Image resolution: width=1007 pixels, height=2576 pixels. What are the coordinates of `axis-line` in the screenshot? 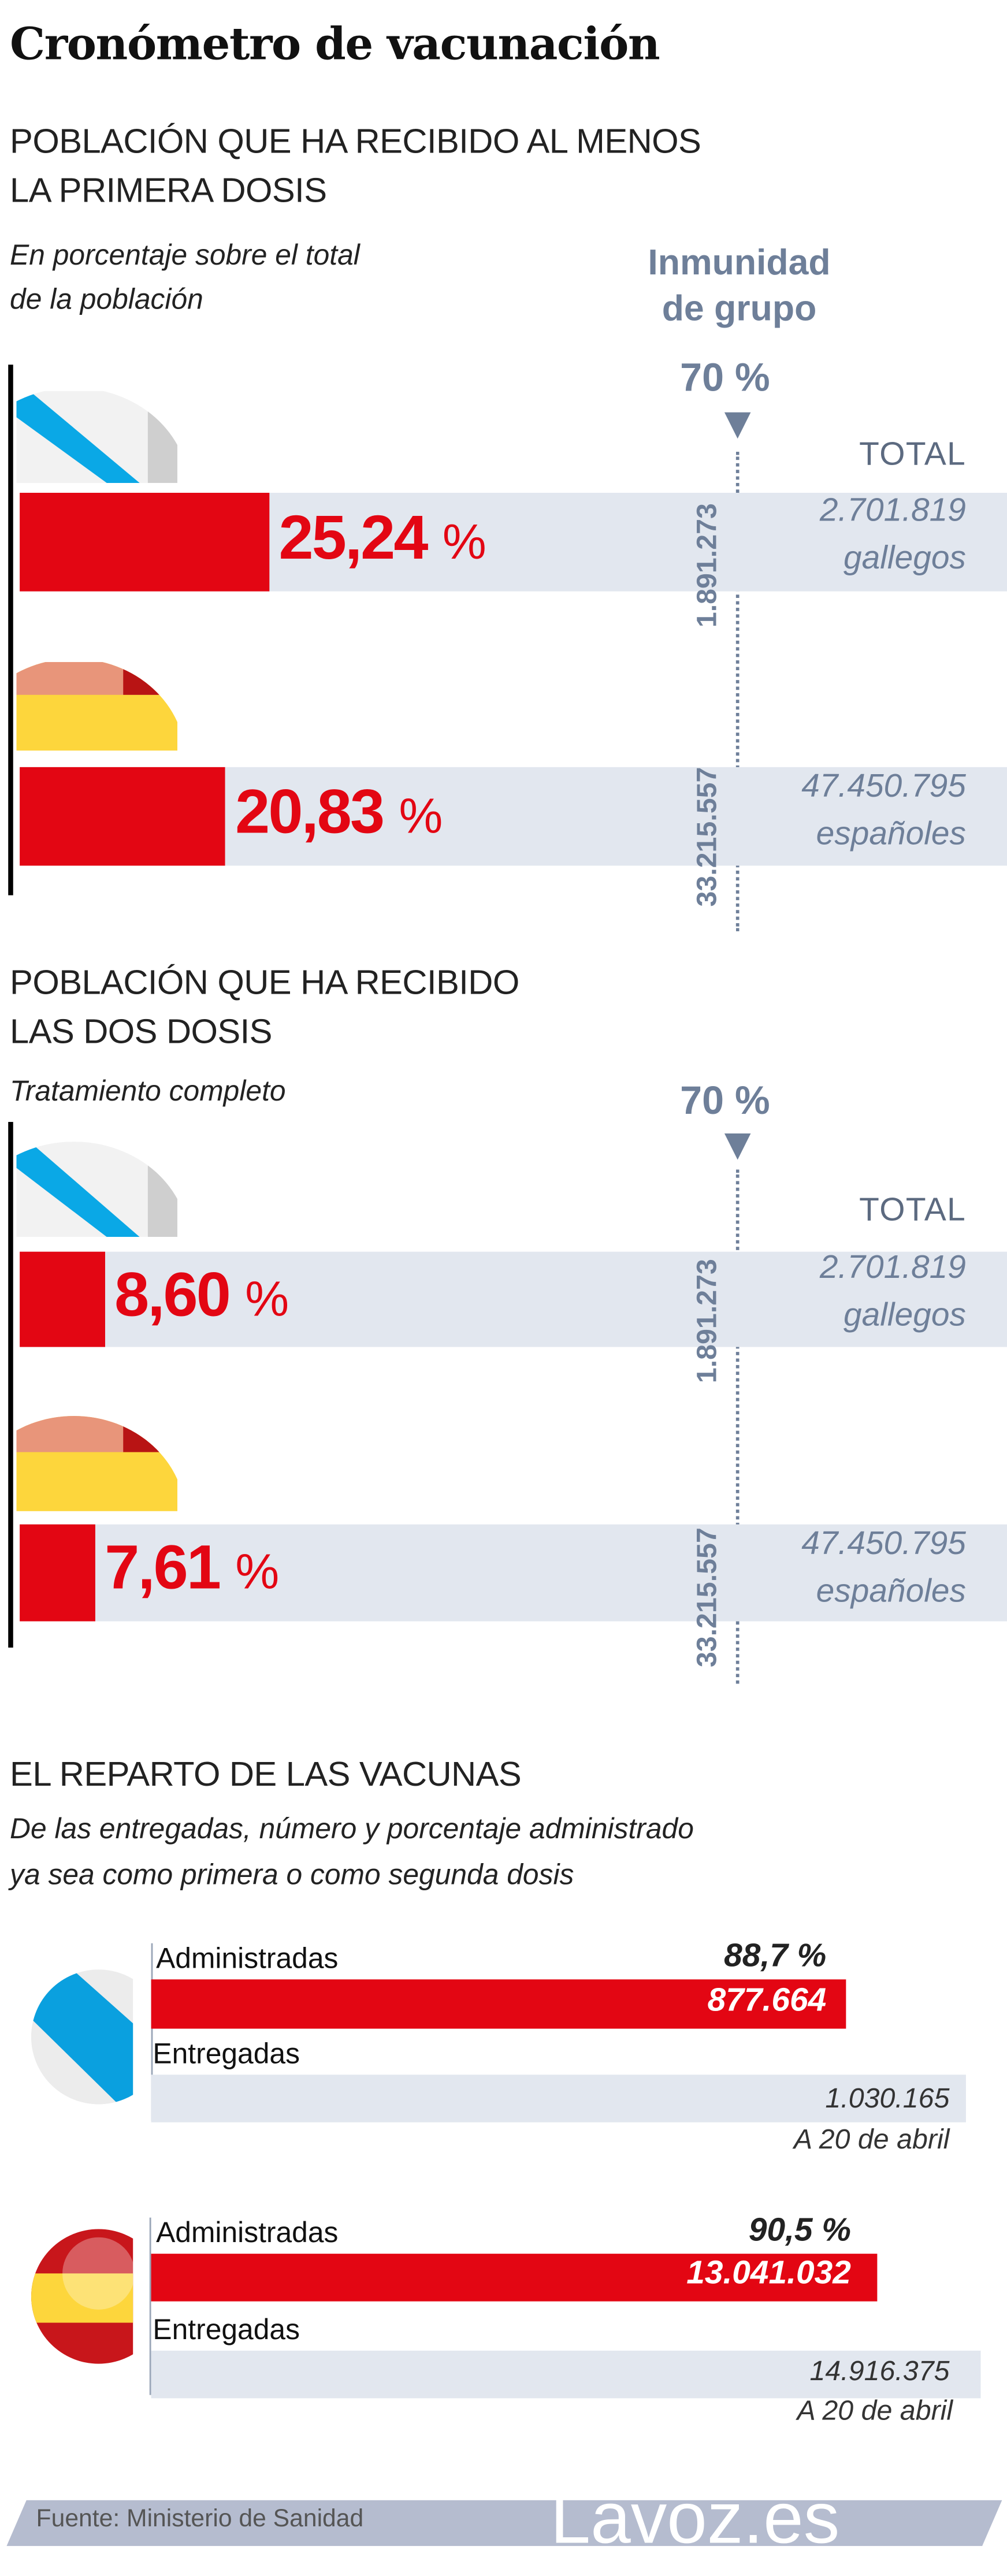 It's located at (10, 630).